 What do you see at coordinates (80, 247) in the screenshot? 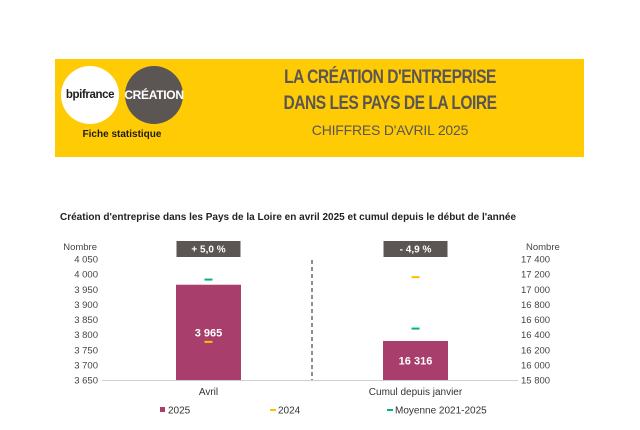
I see `y-axis-label-1: Nombre` at bounding box center [80, 247].